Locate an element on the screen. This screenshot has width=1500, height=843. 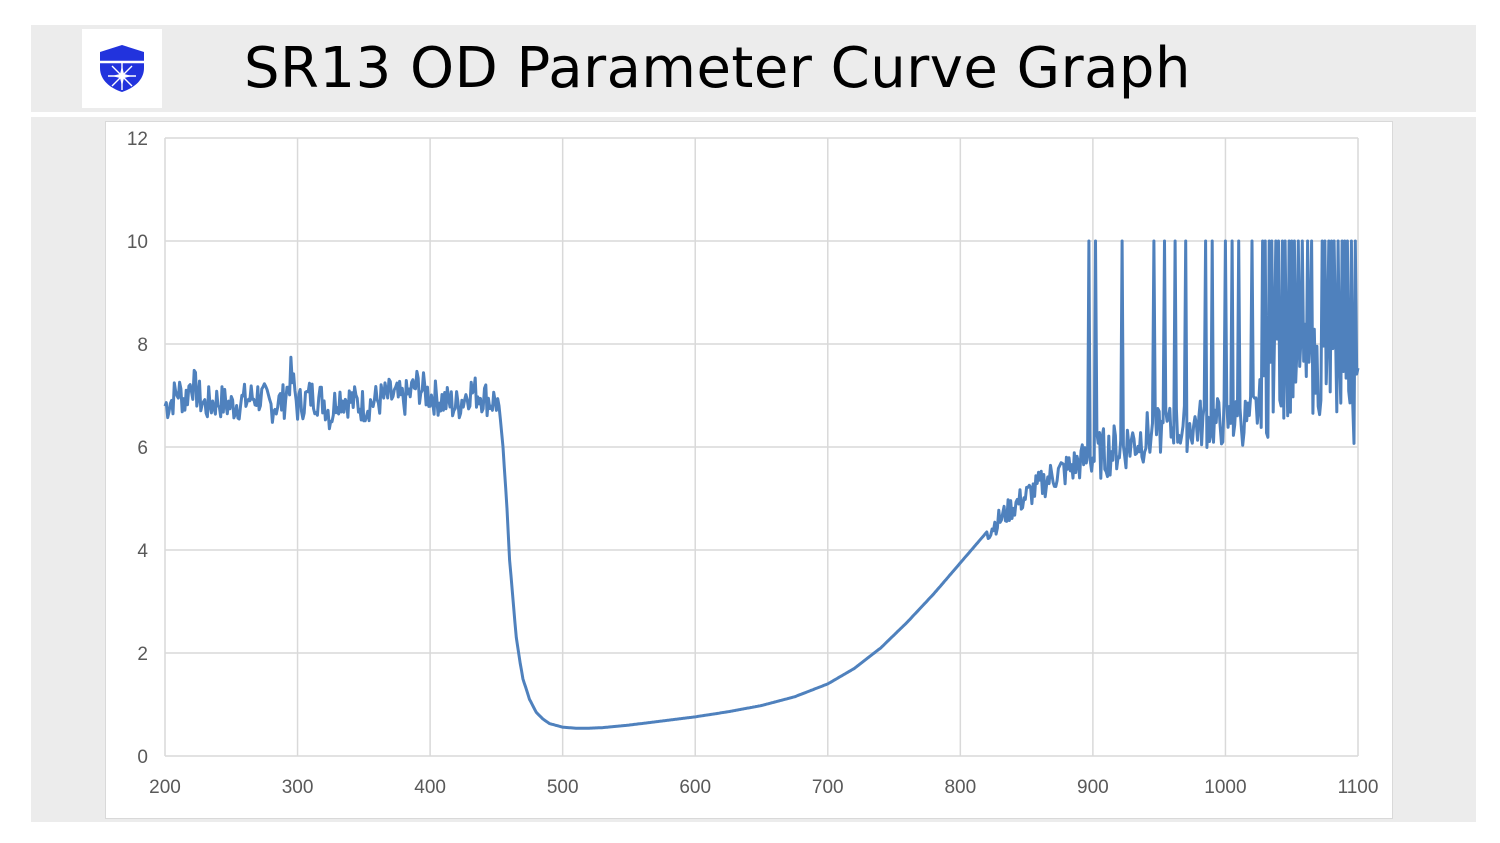
x-tick-label-7: 900 is located at coordinates (1093, 787).